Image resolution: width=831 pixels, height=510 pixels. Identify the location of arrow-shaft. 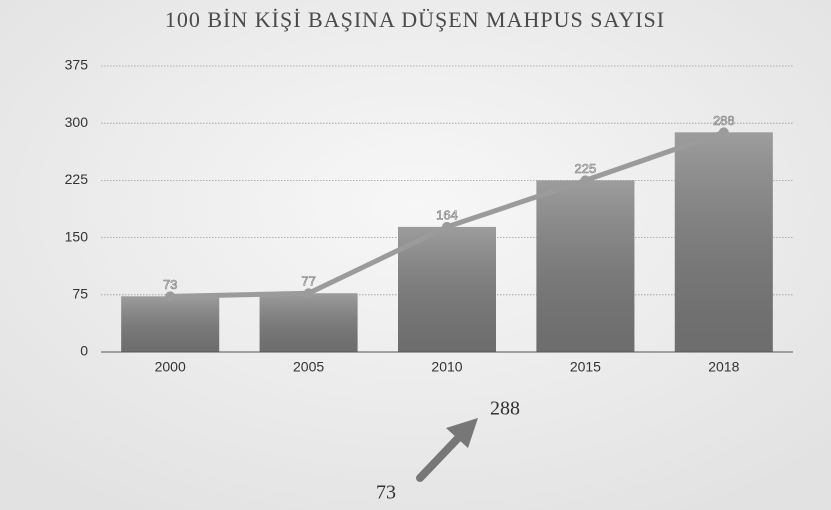
(441, 456).